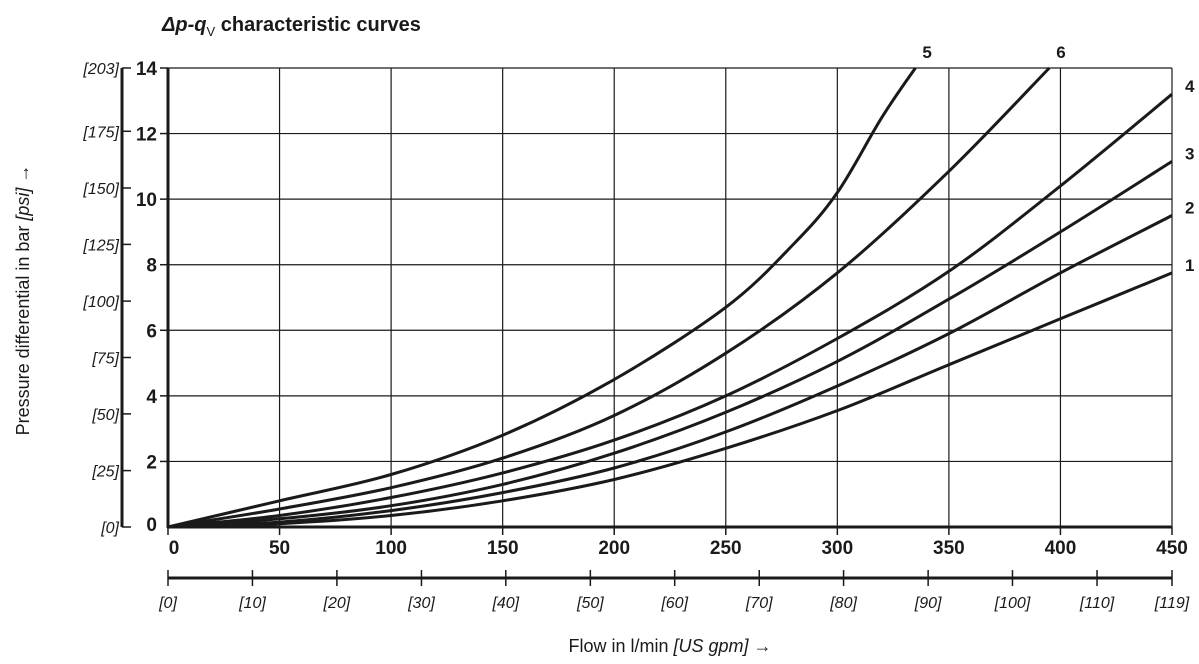  I want to click on curve-label-3: 3, so click(1189, 153).